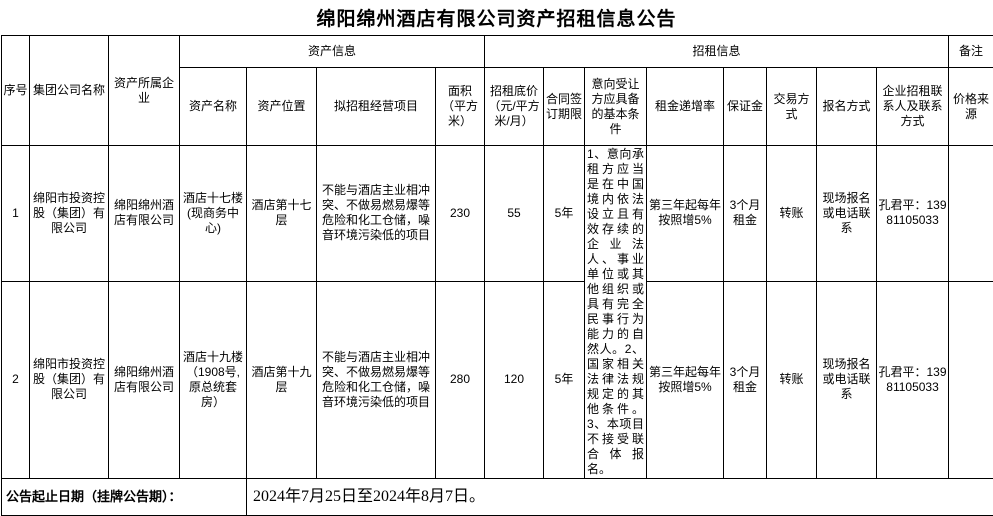 The height and width of the screenshot is (516, 993). I want to click on header-rental-info-group: 招租信息, so click(717, 52).